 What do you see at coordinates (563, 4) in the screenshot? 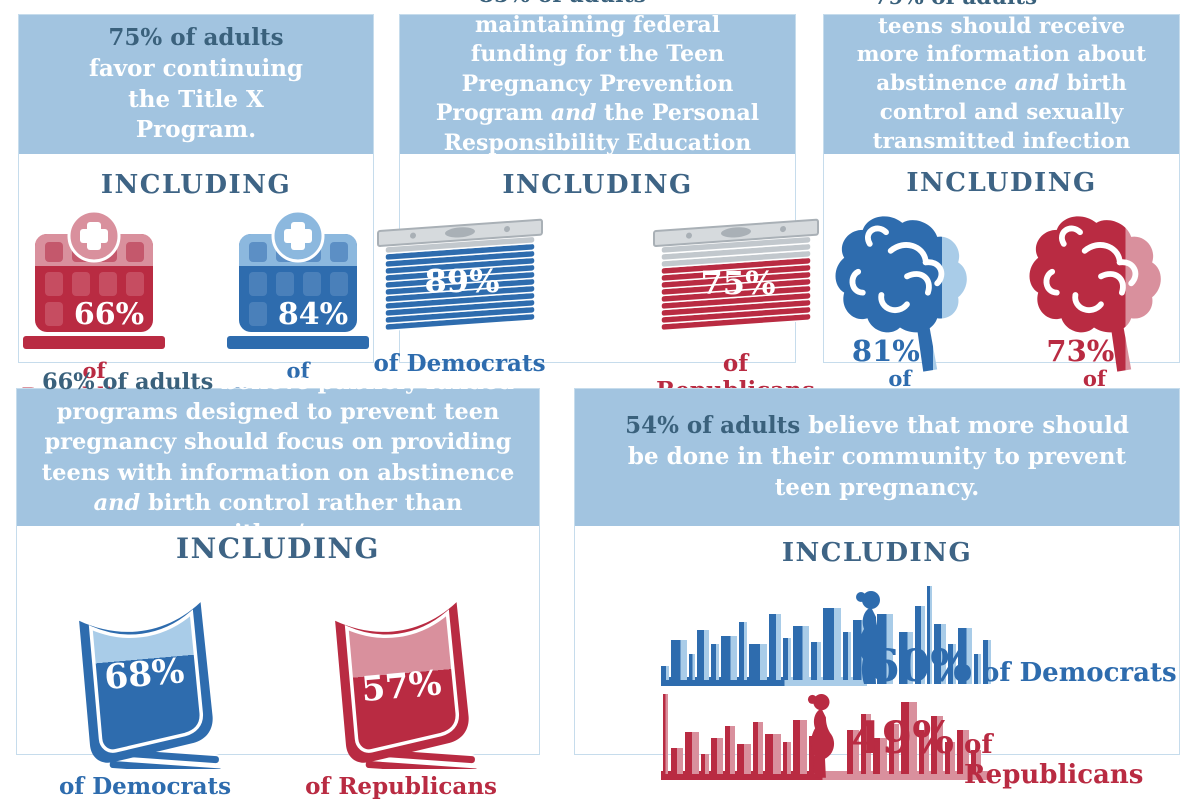
I see `headline-lead: 85% of adults` at bounding box center [563, 4].